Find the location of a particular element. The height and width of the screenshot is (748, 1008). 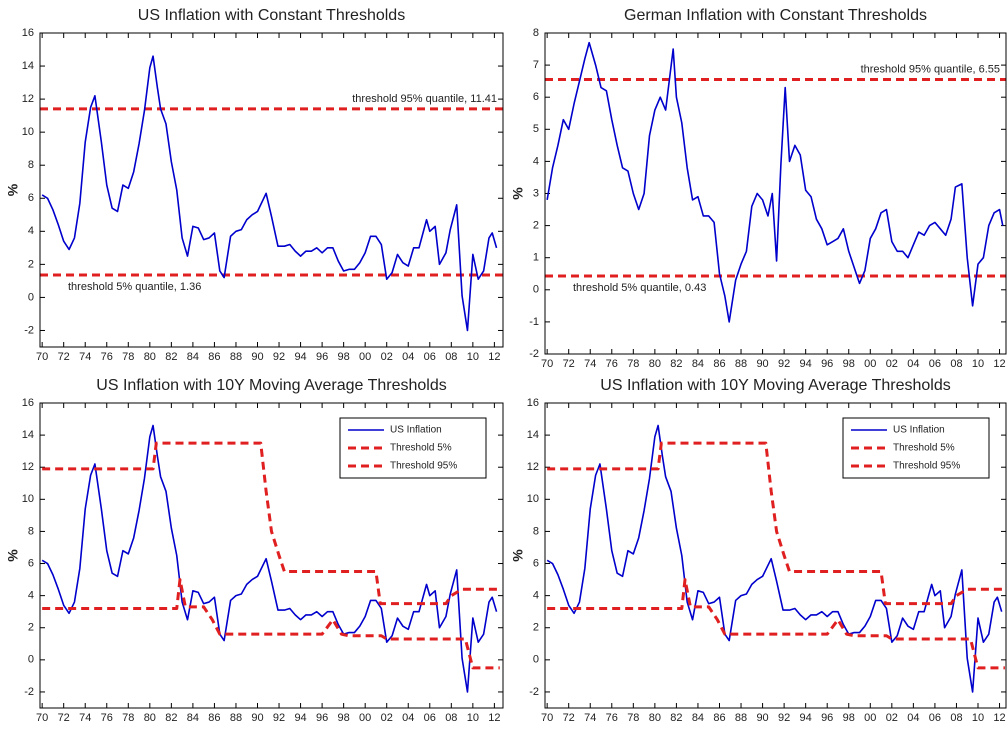

y-tick-label: 7 is located at coordinates (536, 65).